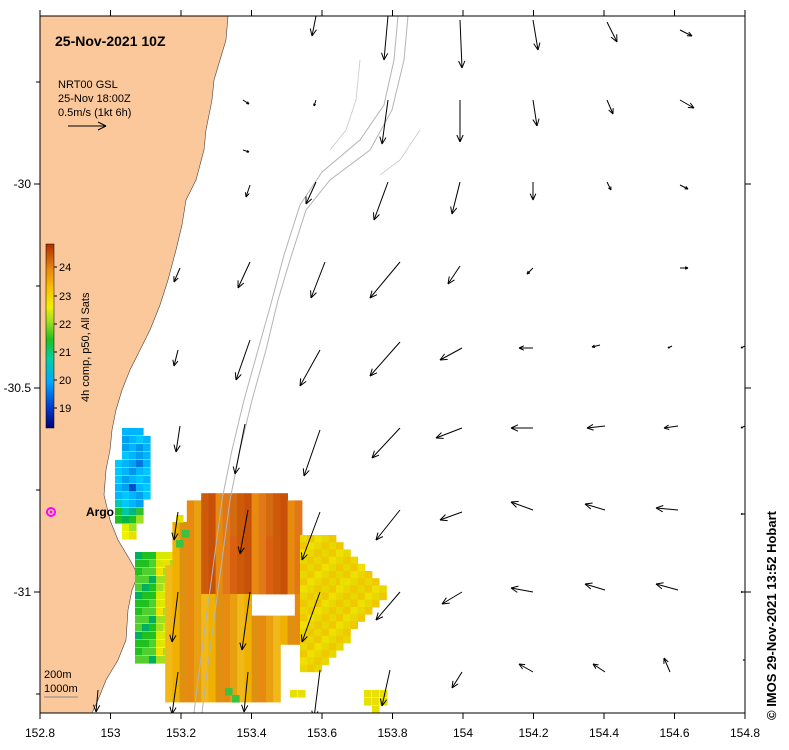  Describe the element at coordinates (392, 733) in the screenshot. I see `x-tick-label: 153.8` at that location.